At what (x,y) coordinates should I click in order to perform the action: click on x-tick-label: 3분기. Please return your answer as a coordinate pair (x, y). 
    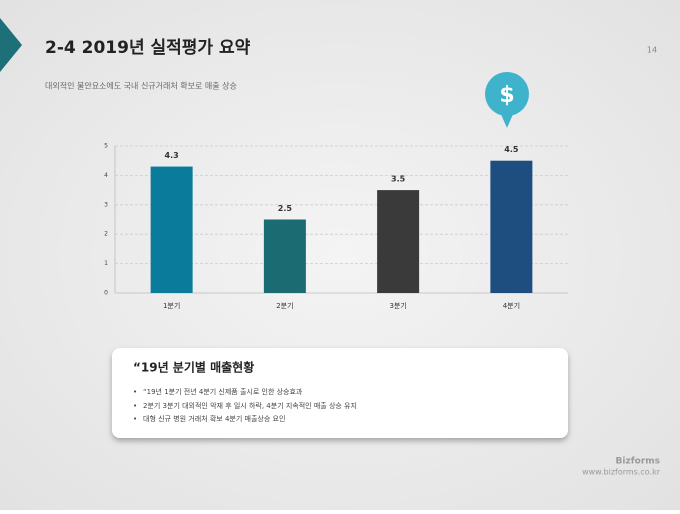
    Looking at the image, I should click on (397, 305).